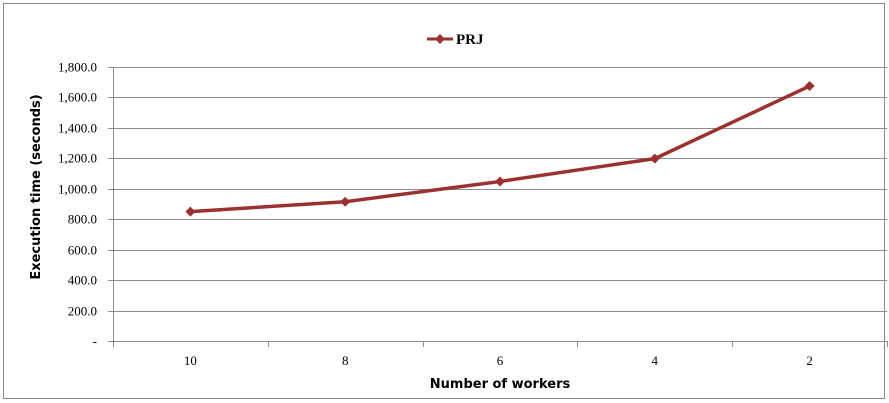 This screenshot has width=889, height=403. Describe the element at coordinates (82, 250) in the screenshot. I see `y-tick-label: 600.0` at that location.